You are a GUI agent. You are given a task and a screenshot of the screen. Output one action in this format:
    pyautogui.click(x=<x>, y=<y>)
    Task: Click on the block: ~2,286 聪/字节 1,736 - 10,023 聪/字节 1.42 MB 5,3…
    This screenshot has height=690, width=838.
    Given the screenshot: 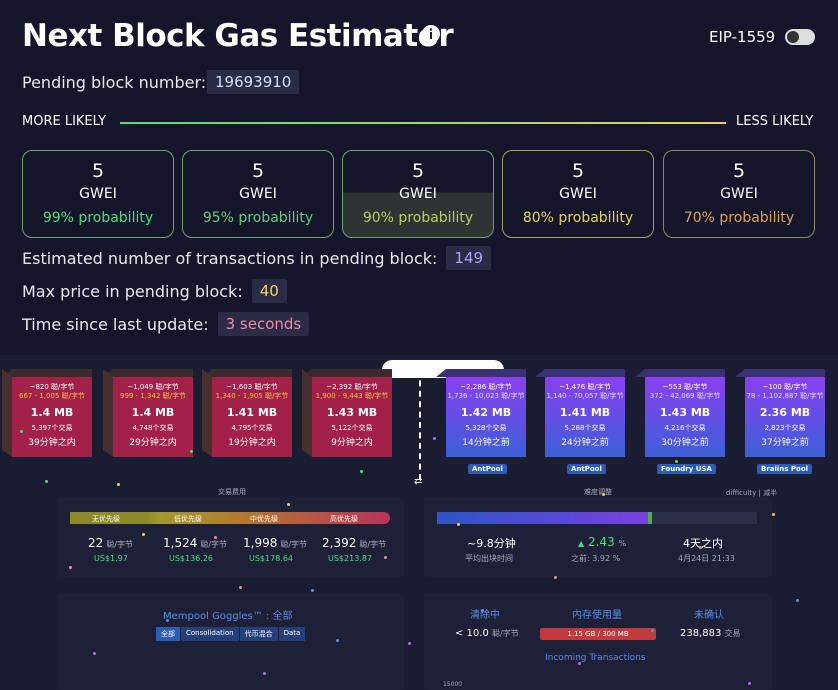 What is the action you would take?
    pyautogui.click(x=486, y=417)
    